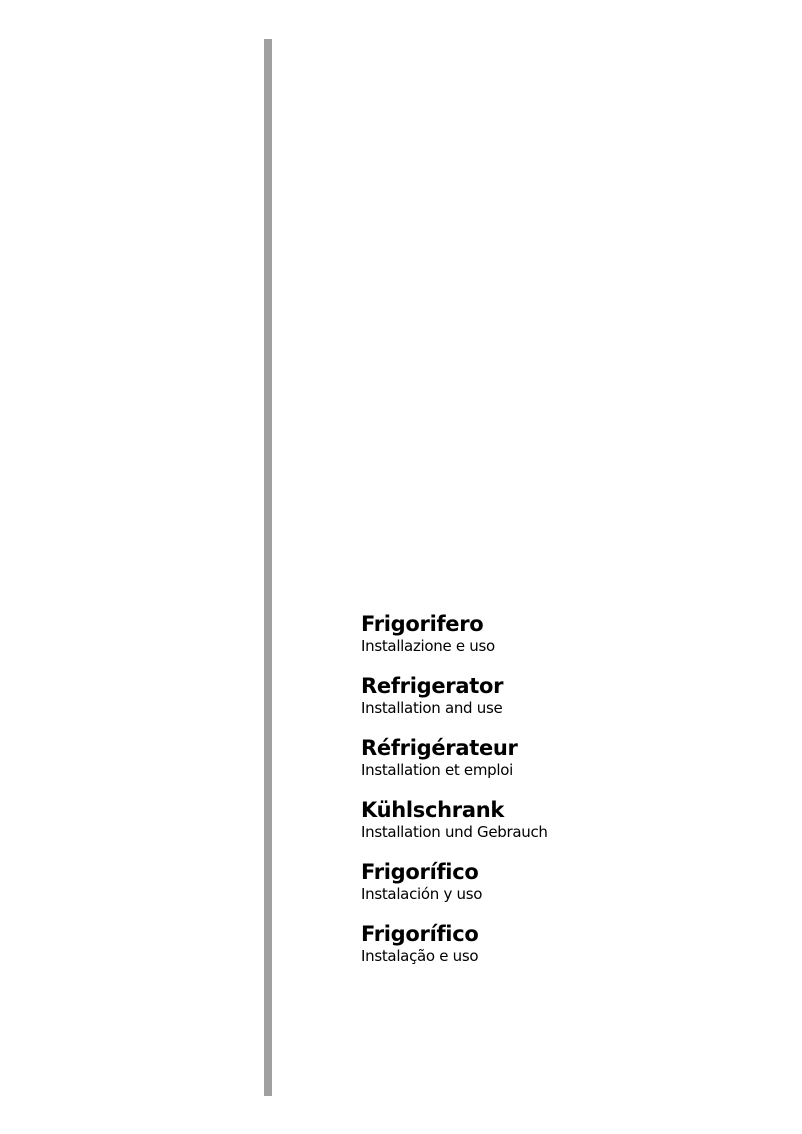  Describe the element at coordinates (420, 956) in the screenshot. I see `subtitle: Instalação e uso` at that location.